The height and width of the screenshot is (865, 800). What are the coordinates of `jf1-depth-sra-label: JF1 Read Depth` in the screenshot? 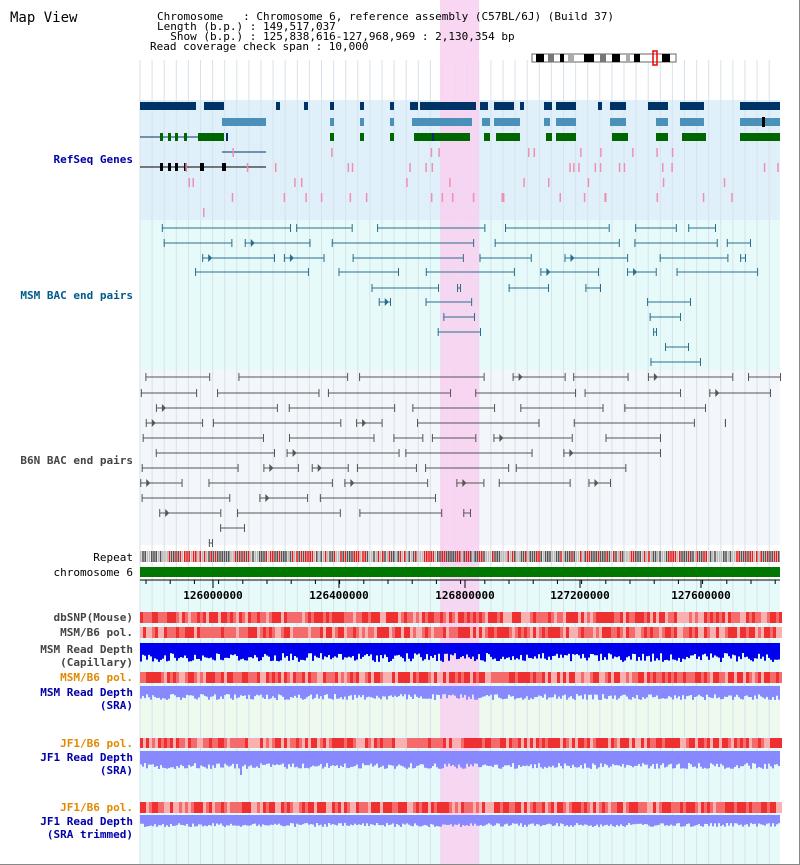 It's located at (86, 757).